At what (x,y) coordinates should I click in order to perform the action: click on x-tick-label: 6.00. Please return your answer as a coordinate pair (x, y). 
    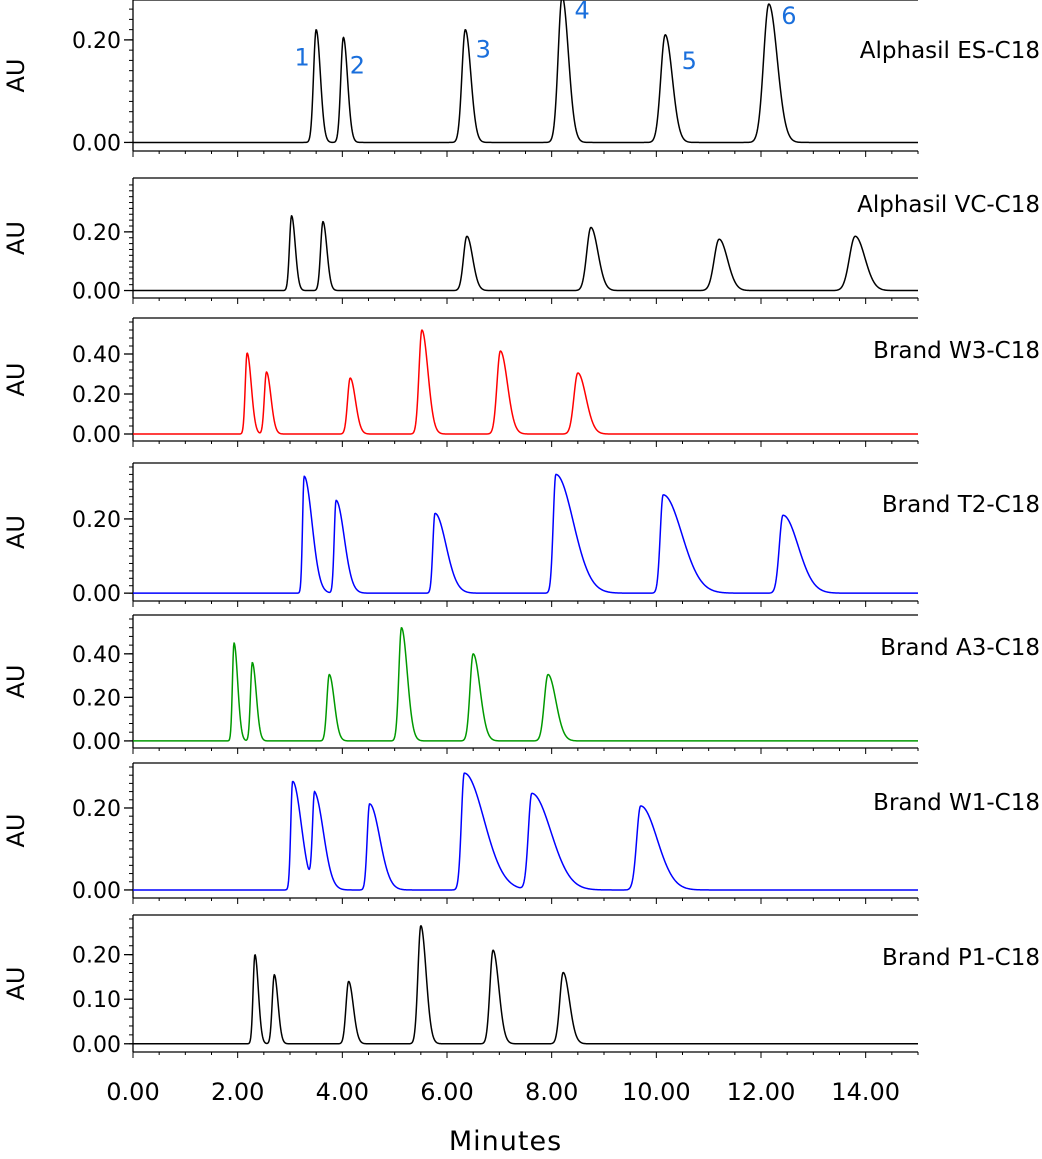
    Looking at the image, I should click on (446, 1092).